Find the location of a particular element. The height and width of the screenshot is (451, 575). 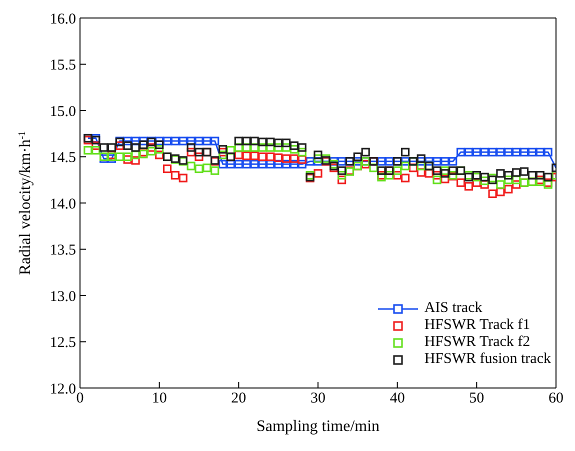

y-tick-label: 12.0 is located at coordinates (63, 389).